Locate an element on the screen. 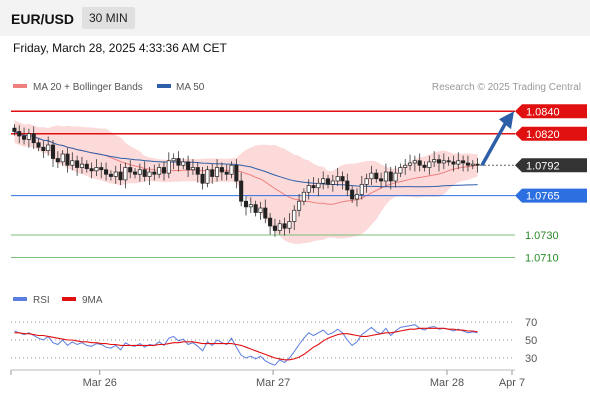 The image size is (590, 400). x-tick-label: Mar 27 is located at coordinates (273, 383).